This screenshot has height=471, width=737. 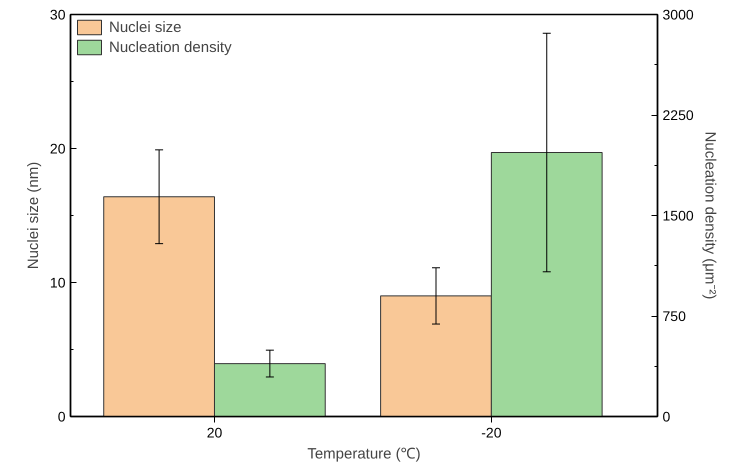 I want to click on legend-label: Nuclei size, so click(x=145, y=27).